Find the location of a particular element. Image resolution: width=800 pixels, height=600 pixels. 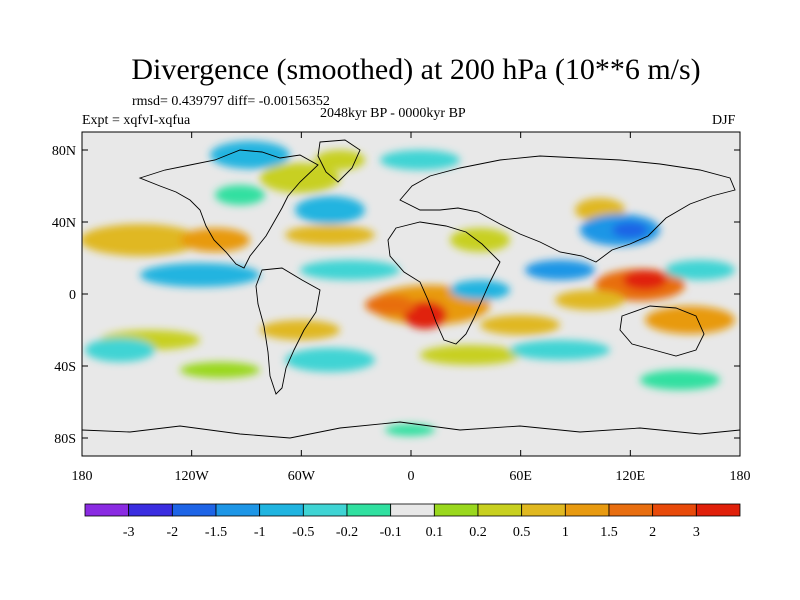

lat-label: 40S is located at coordinates (65, 367).